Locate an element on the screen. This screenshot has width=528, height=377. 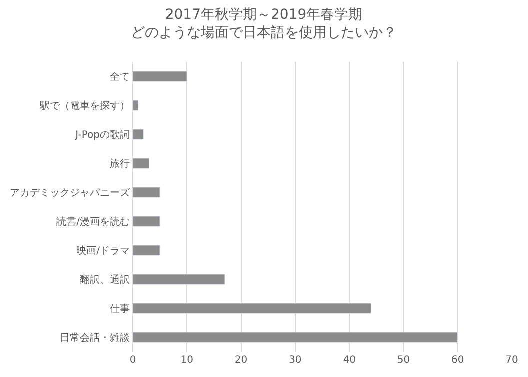
y-tick-label: 仕事 is located at coordinates (120, 309).